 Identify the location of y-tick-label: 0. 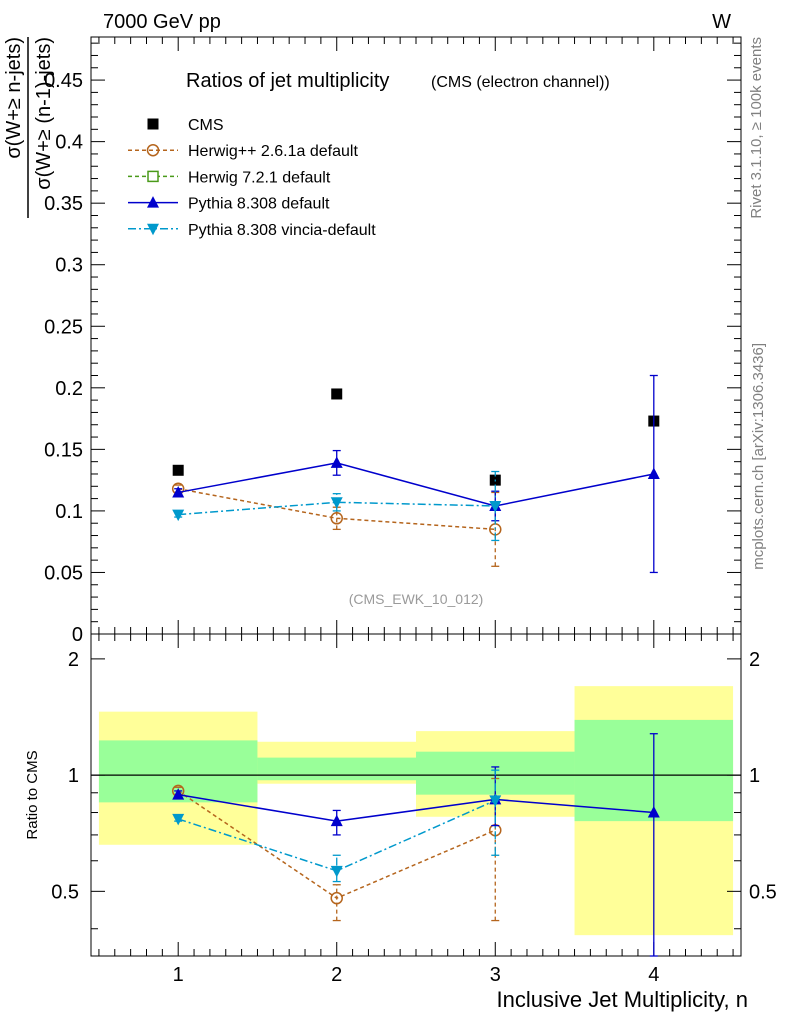
(77, 635).